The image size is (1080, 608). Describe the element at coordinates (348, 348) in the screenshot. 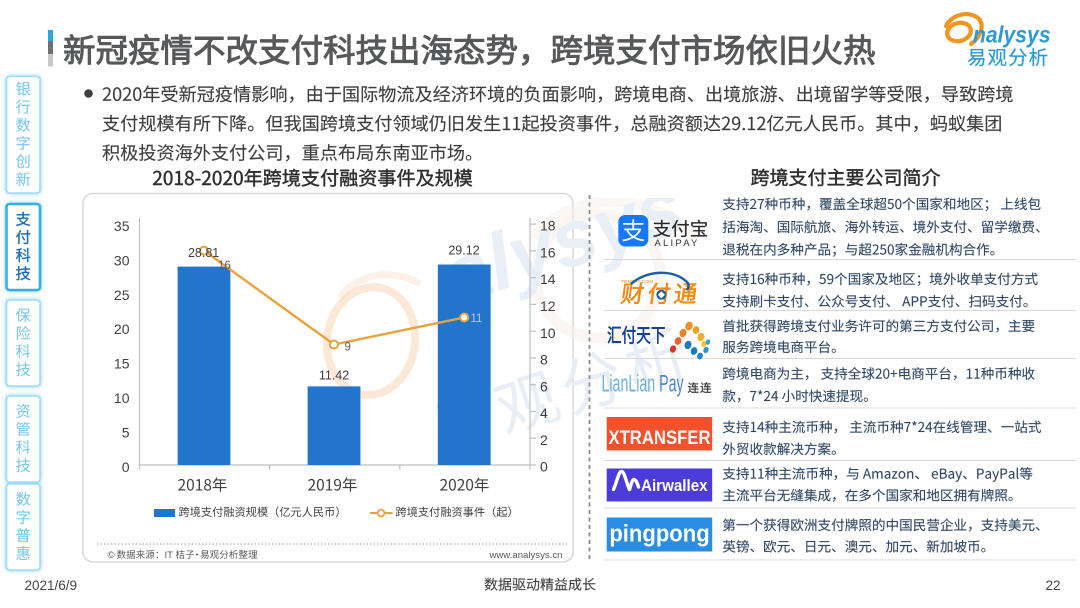

I see `svg-text: 9` at that location.